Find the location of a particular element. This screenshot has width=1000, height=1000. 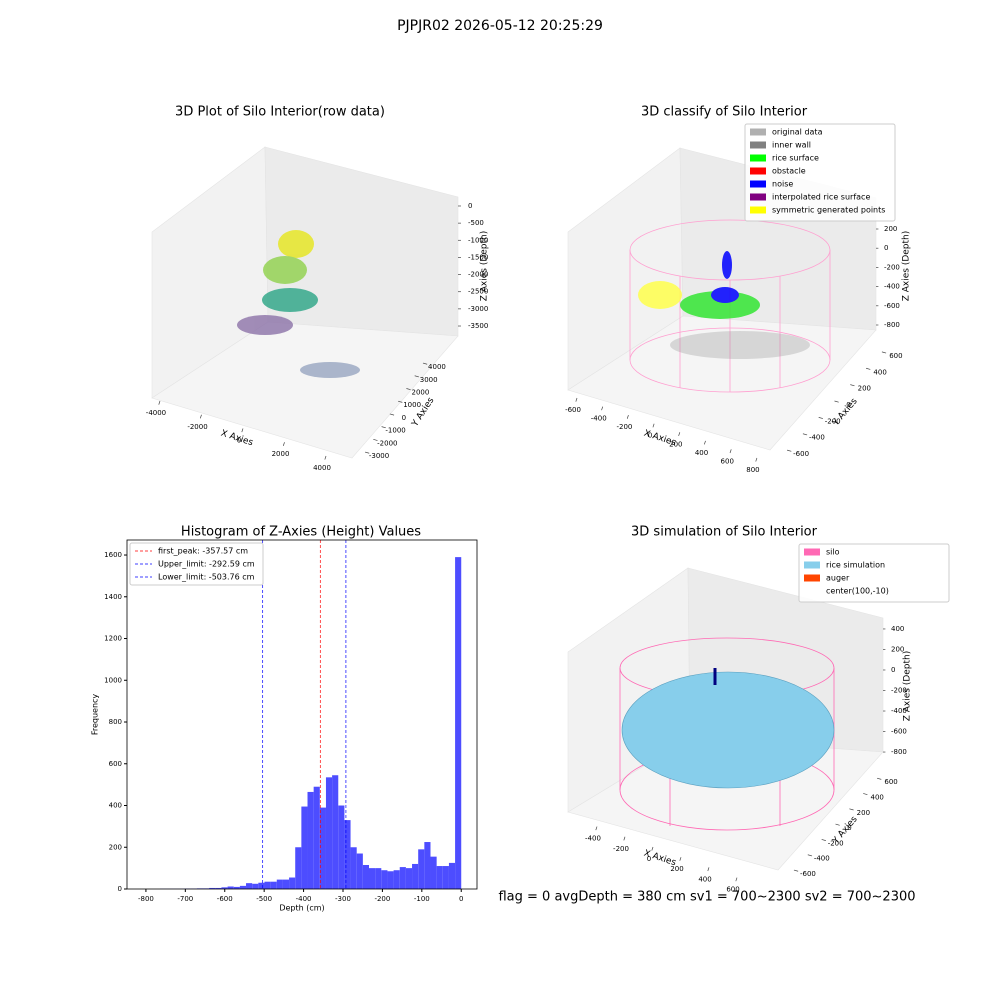

y-axis-label: Y Axies is located at coordinates (844, 830).